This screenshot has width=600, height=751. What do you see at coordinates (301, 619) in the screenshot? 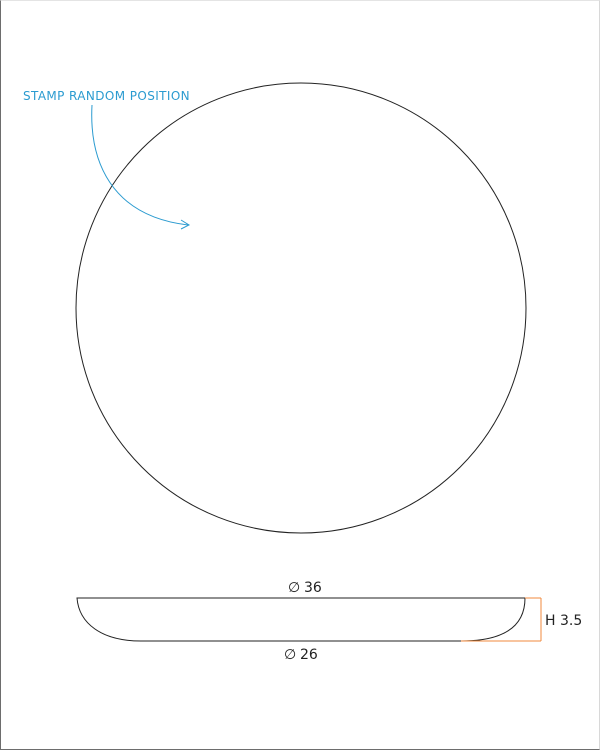
I see `tray-side-view-profile` at bounding box center [301, 619].